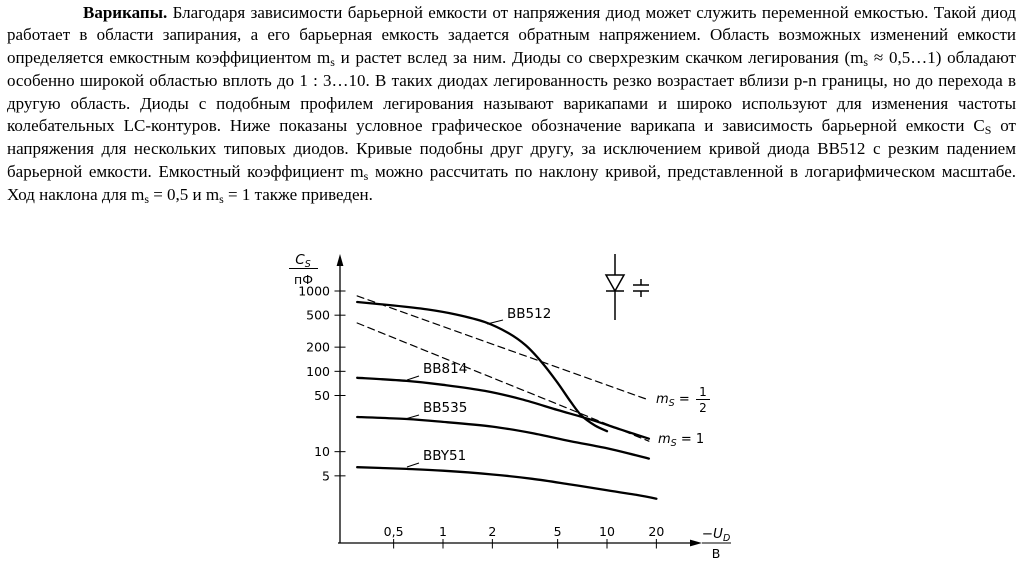 This screenshot has height=579, width=1024. I want to click on varicap-symbol-icon, so click(626, 287).